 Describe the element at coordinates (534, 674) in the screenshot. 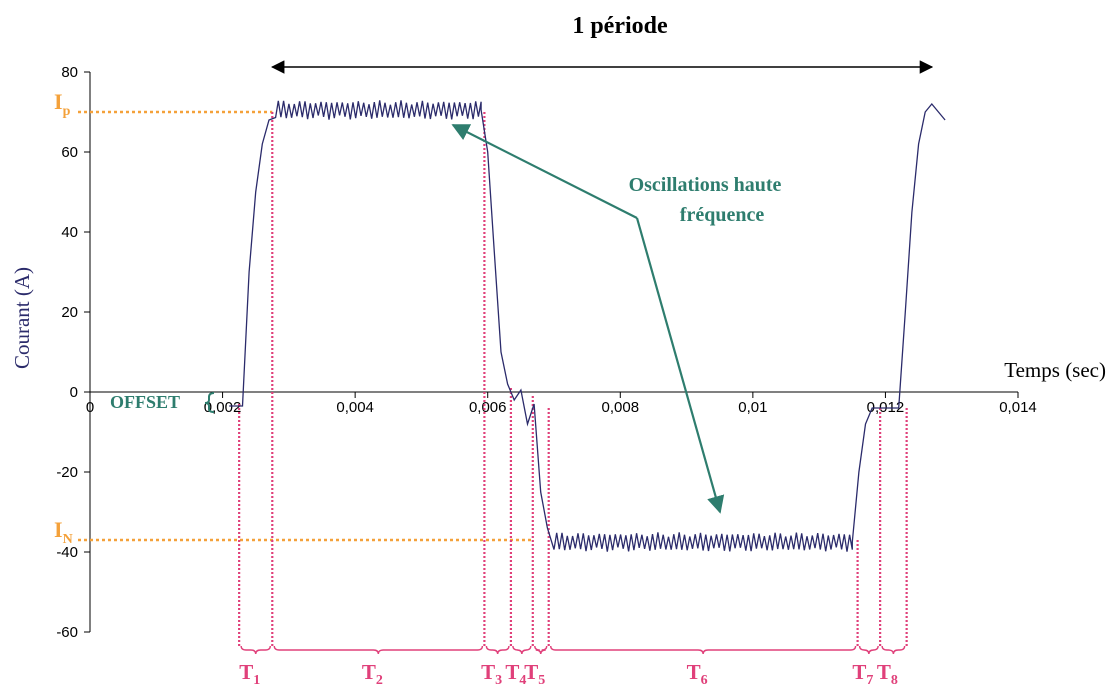

I see `interval-label-5: T5` at that location.